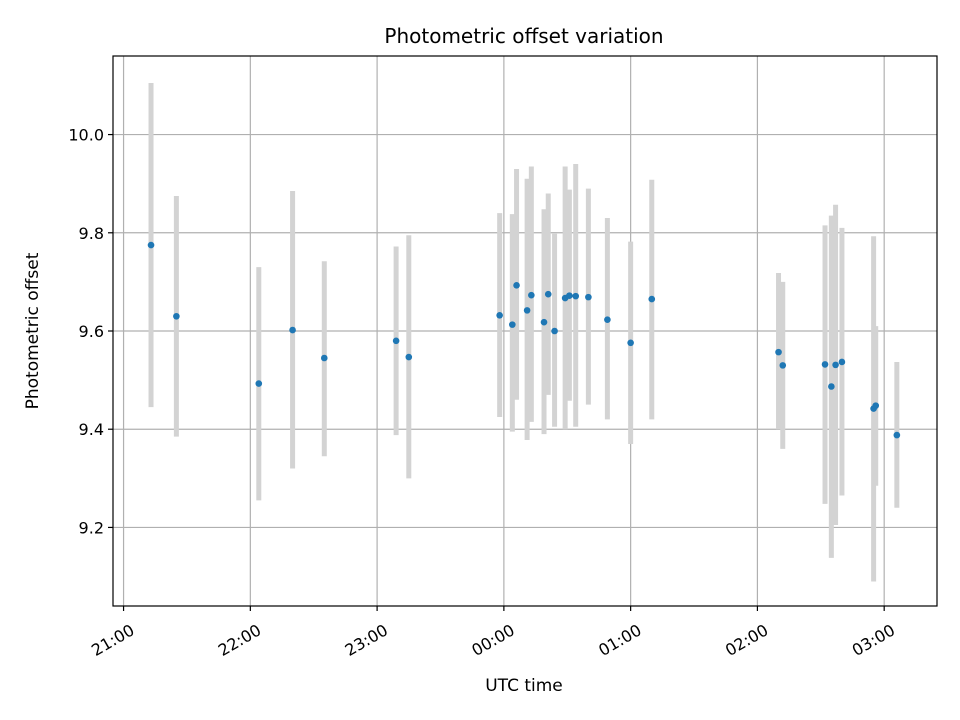 Image resolution: width=960 pixels, height=720 pixels. What do you see at coordinates (492, 640) in the screenshot?
I see `x-tick-label: 00:00` at bounding box center [492, 640].